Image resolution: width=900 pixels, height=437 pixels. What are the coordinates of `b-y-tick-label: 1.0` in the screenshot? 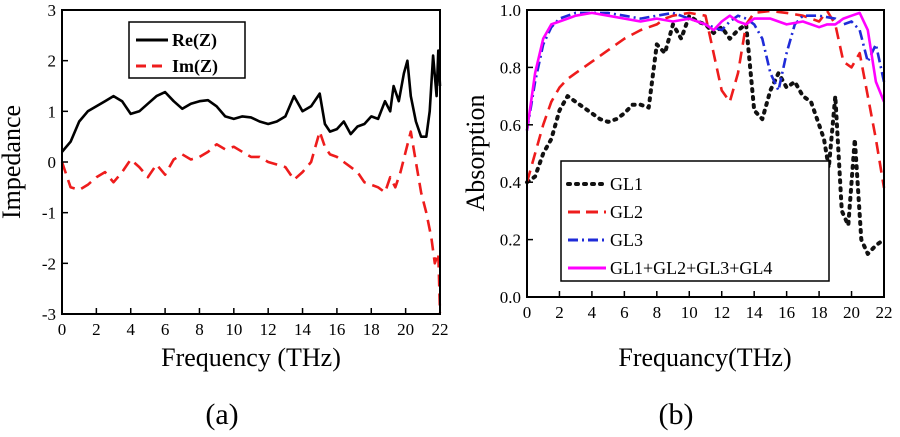 It's located at (510, 10).